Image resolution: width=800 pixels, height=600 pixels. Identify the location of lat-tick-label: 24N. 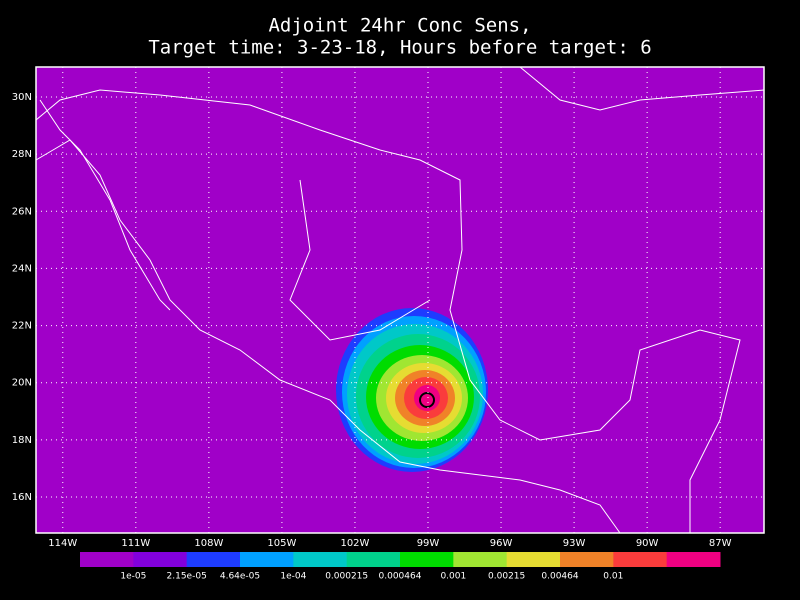
(22, 268).